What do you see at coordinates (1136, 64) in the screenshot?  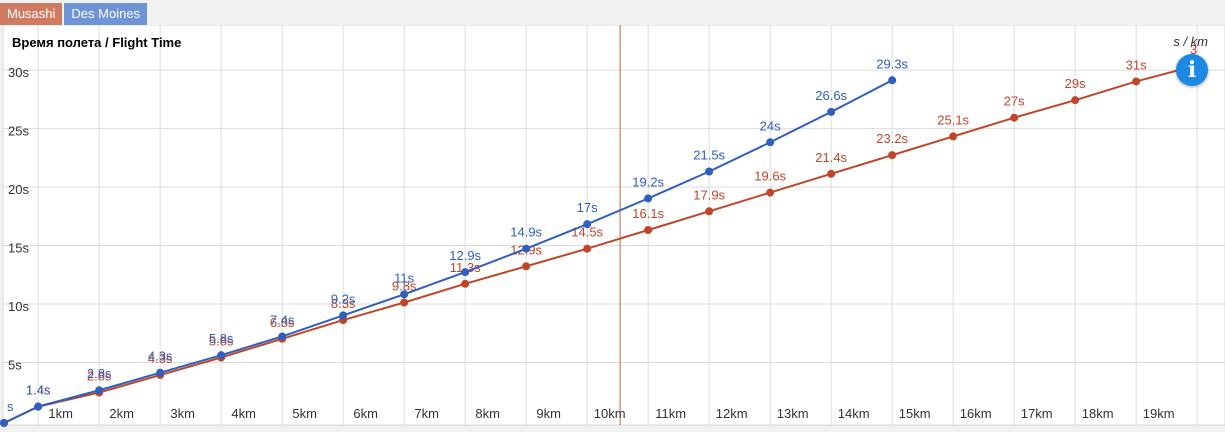 I see `data-label-musashi: 31s` at bounding box center [1136, 64].